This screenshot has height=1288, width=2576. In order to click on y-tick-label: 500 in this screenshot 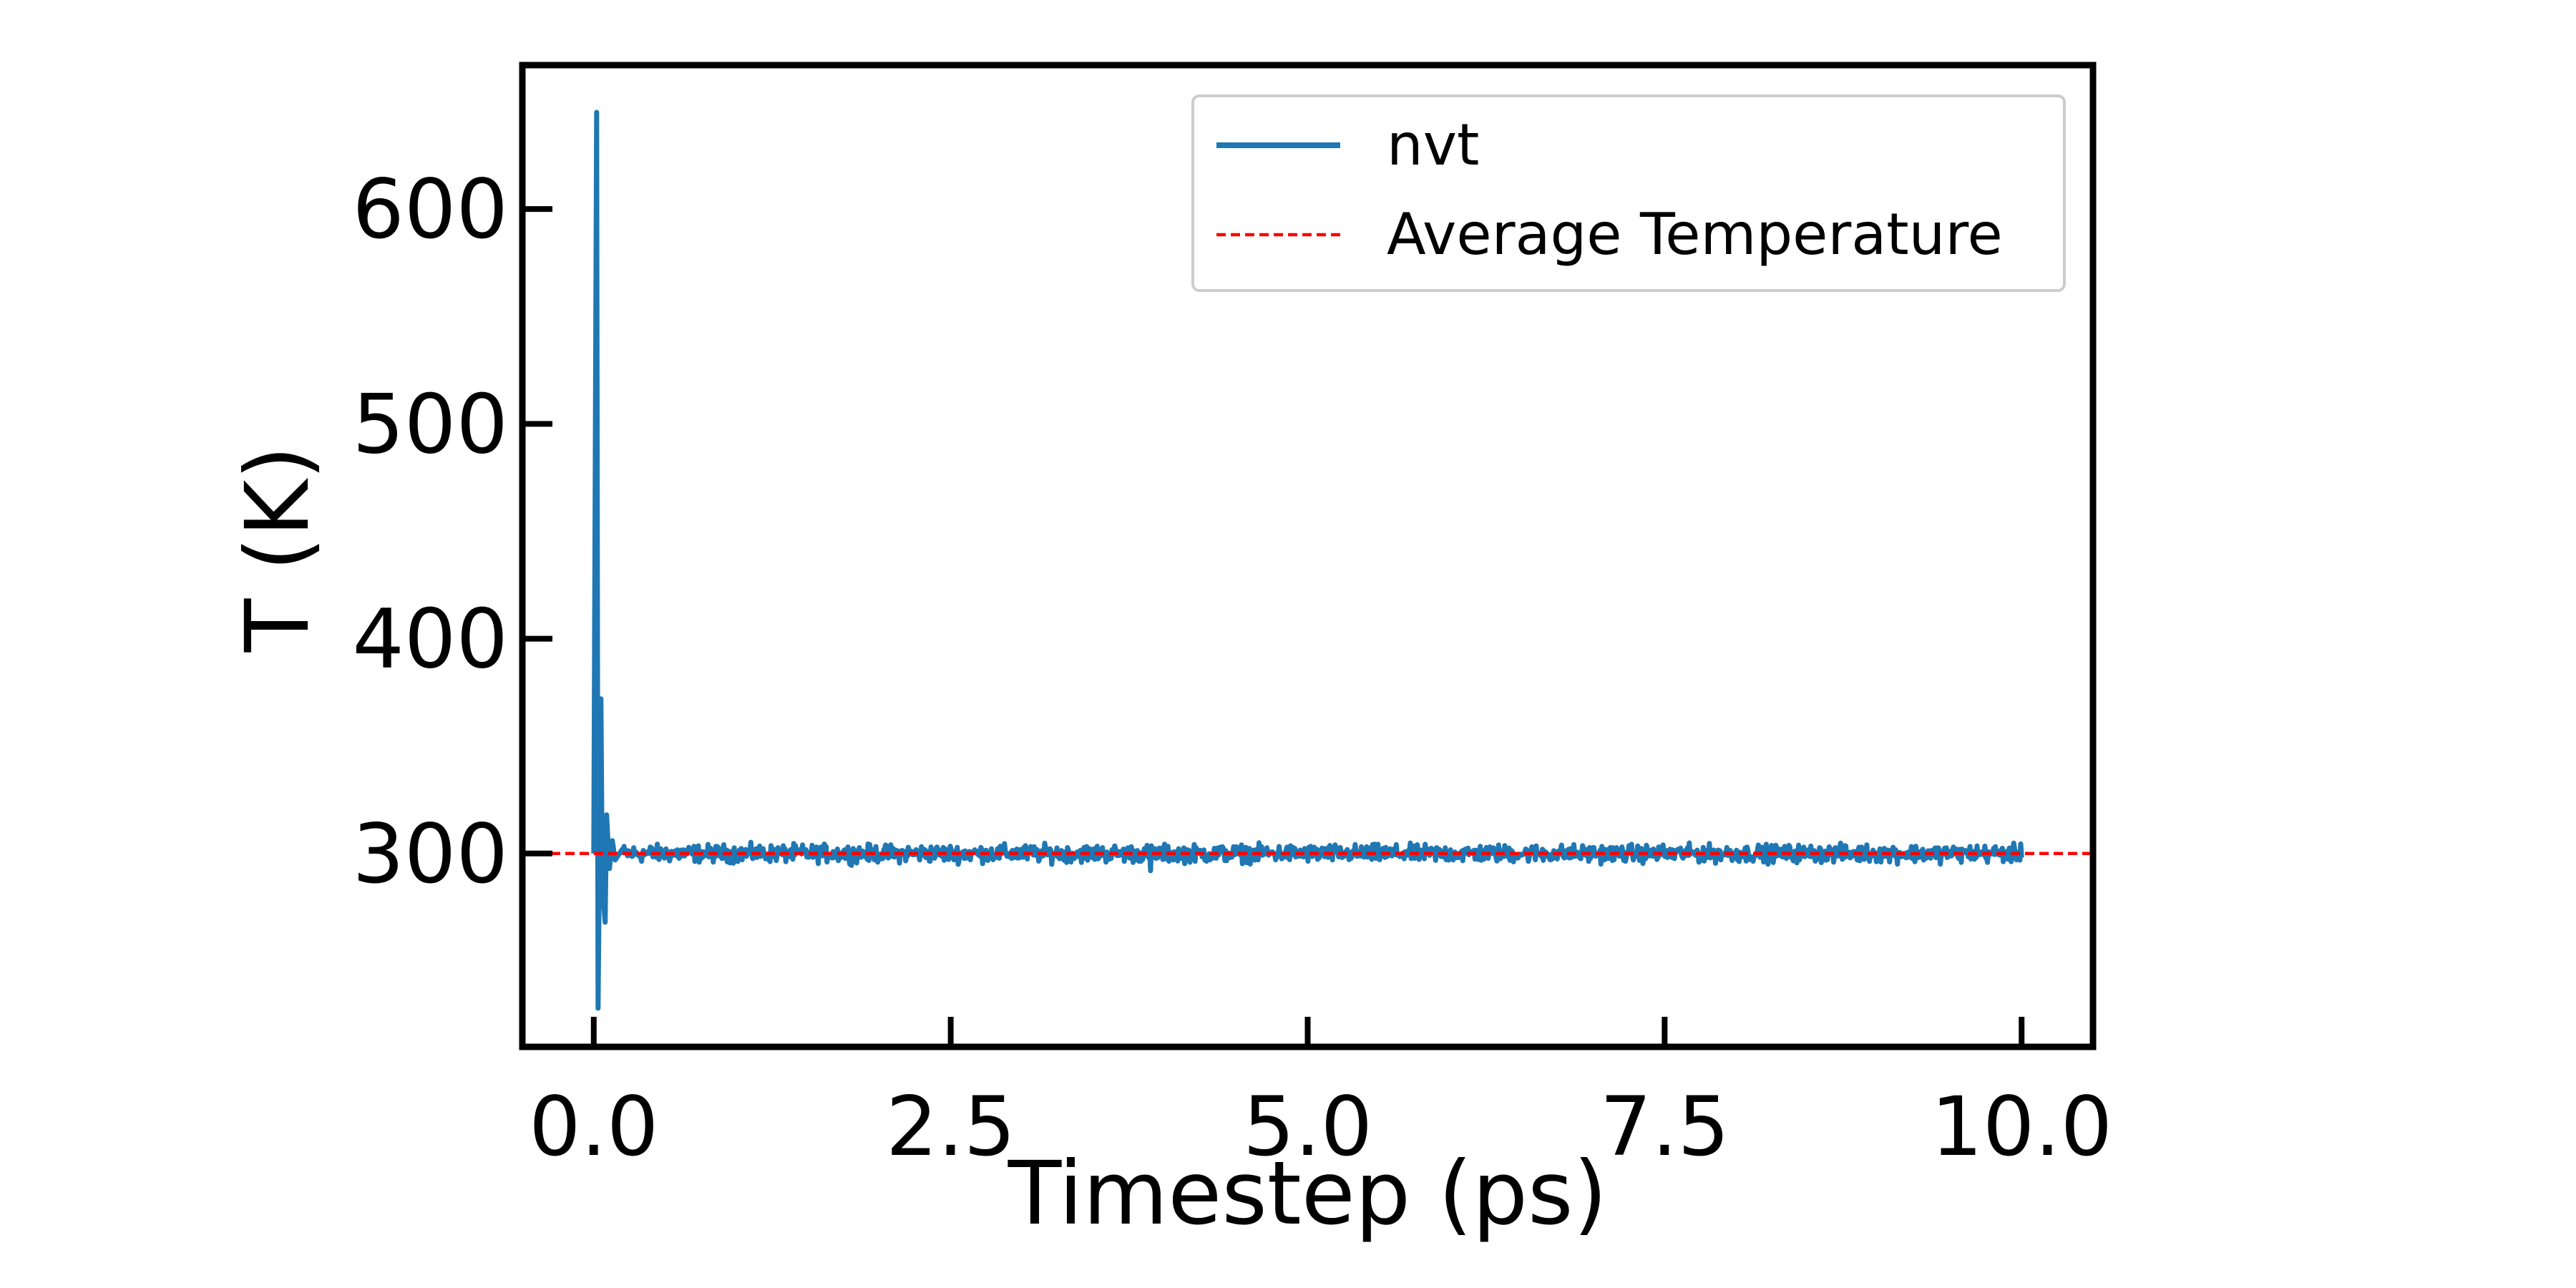, I will do `click(430, 424)`.